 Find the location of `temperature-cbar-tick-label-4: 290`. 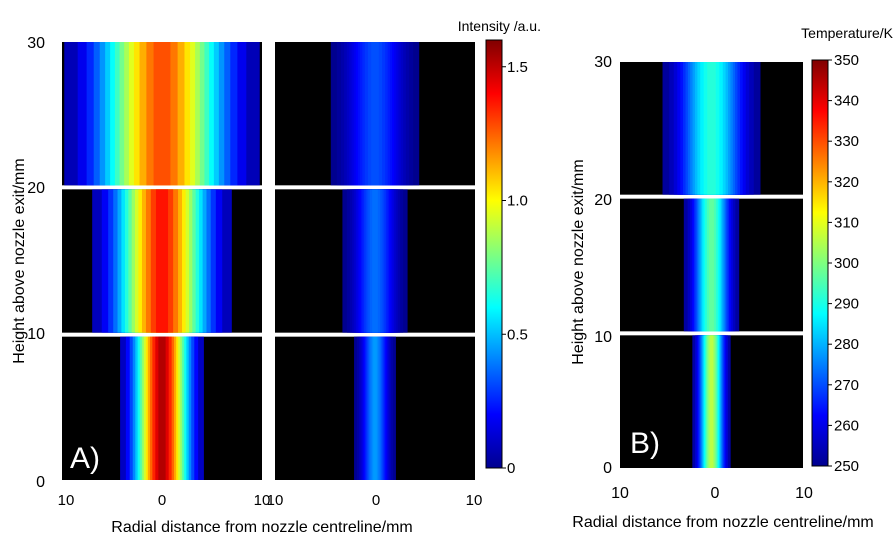

temperature-cbar-tick-label-4: 290 is located at coordinates (846, 304).